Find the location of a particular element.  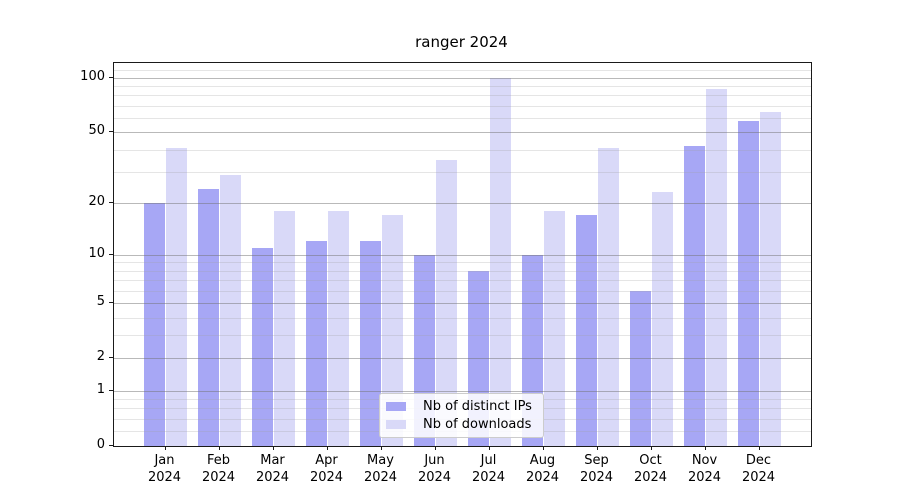

bar-ips-jan is located at coordinates (154, 324).